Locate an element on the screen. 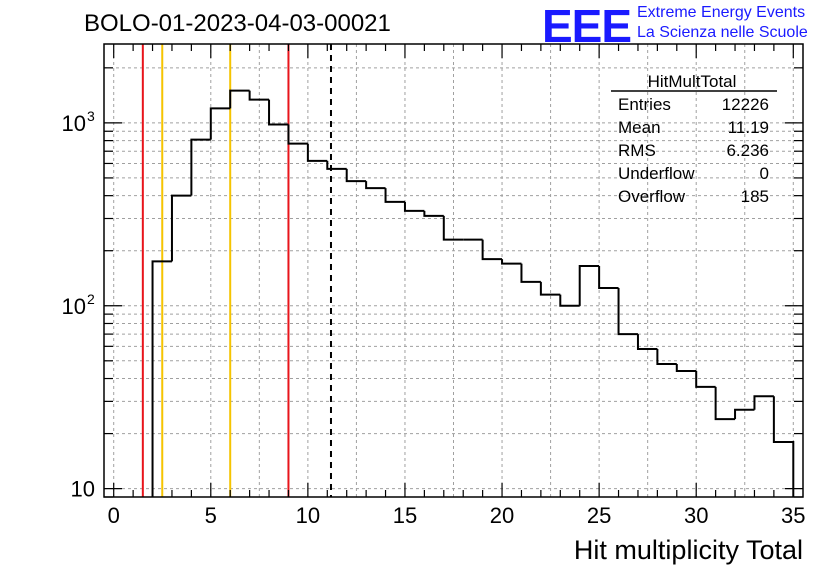  x-tick-label: 0 is located at coordinates (114, 515).